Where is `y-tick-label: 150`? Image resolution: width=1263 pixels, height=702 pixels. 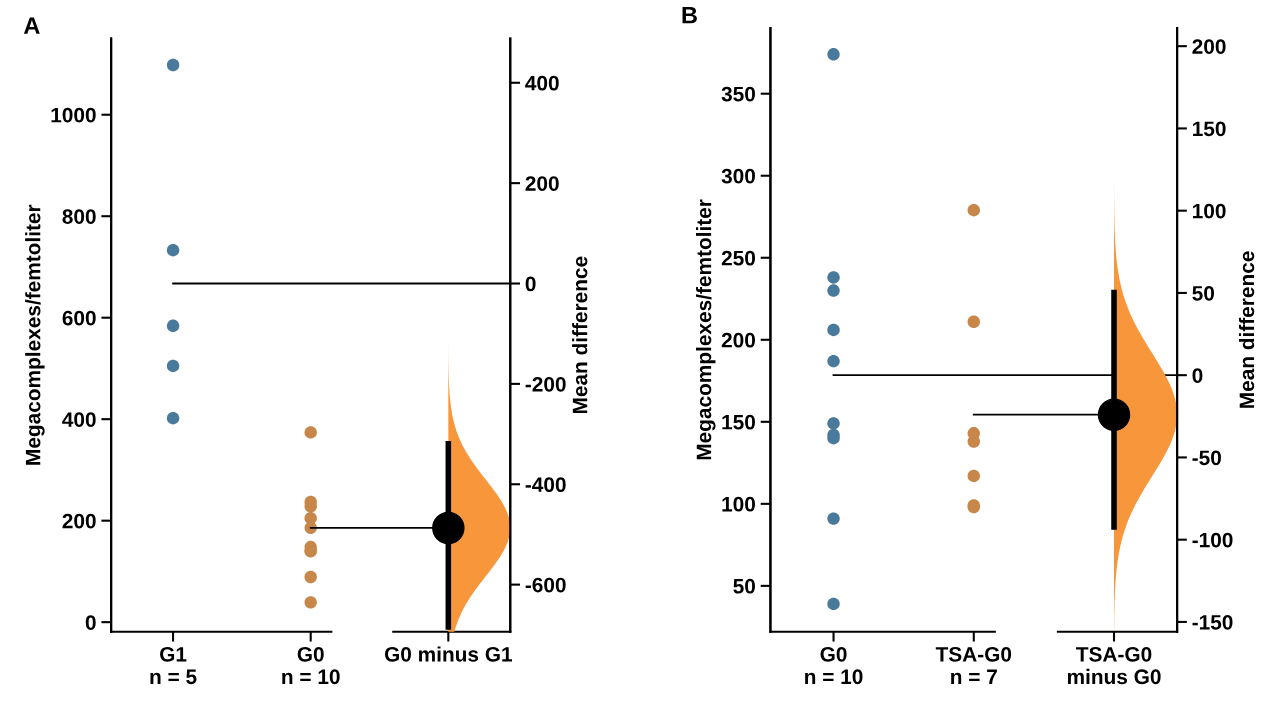 y-tick-label: 150 is located at coordinates (738, 422).